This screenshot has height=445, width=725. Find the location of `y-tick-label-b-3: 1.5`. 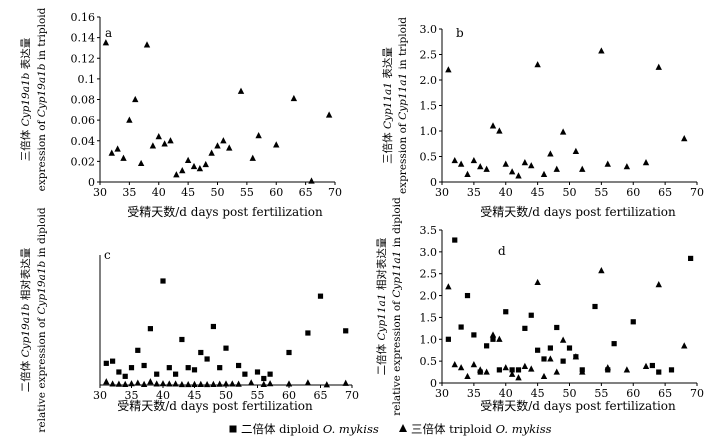

y-tick-label-b-3: 1.5 is located at coordinates (429, 106).